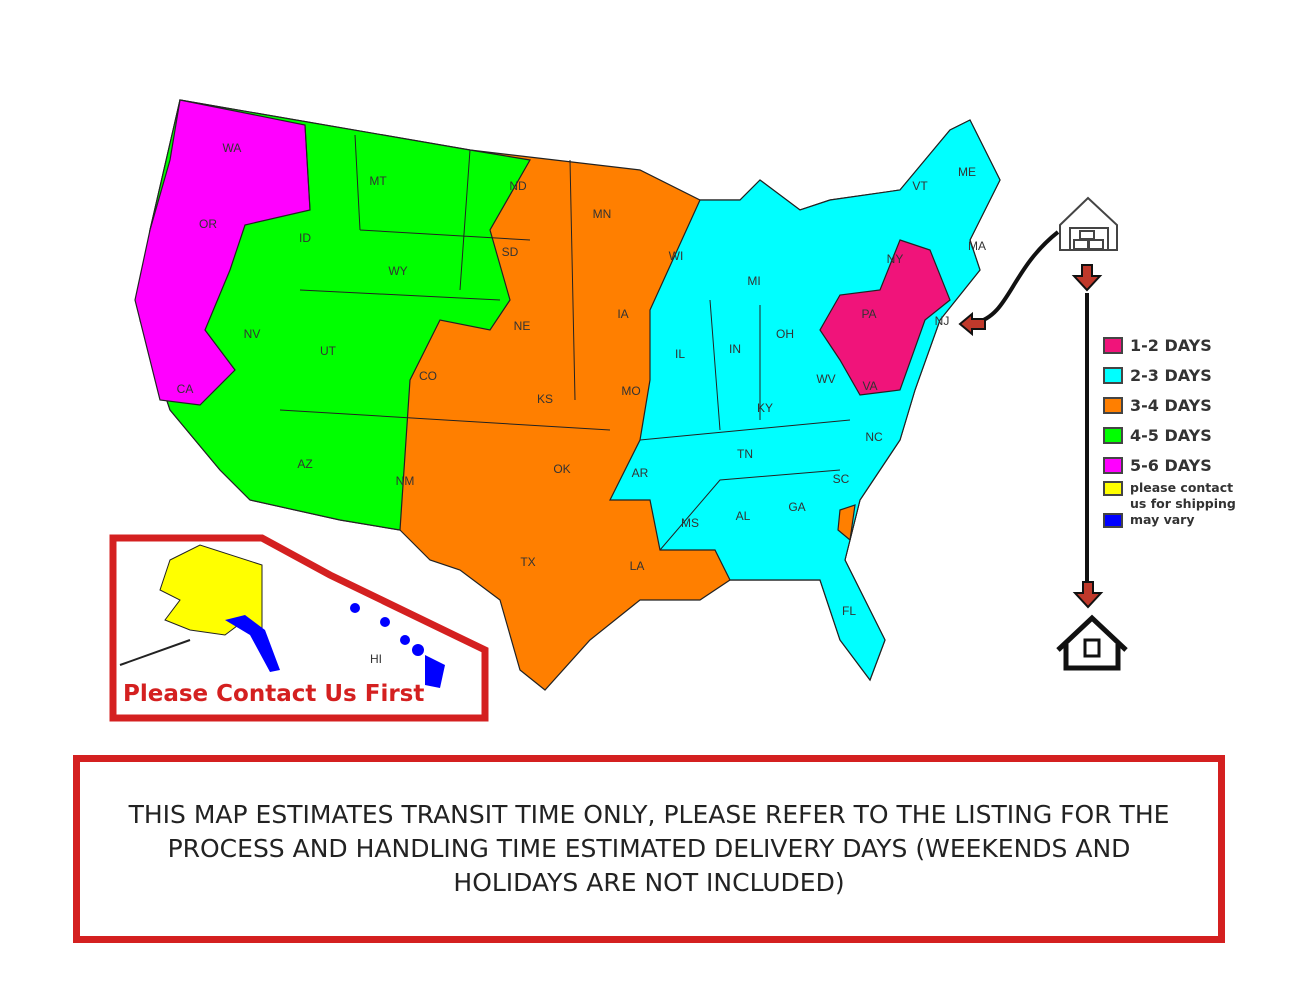 This screenshot has height=1000, width=1300. What do you see at coordinates (895, 259) in the screenshot?
I see `state-label-ny: NY` at bounding box center [895, 259].